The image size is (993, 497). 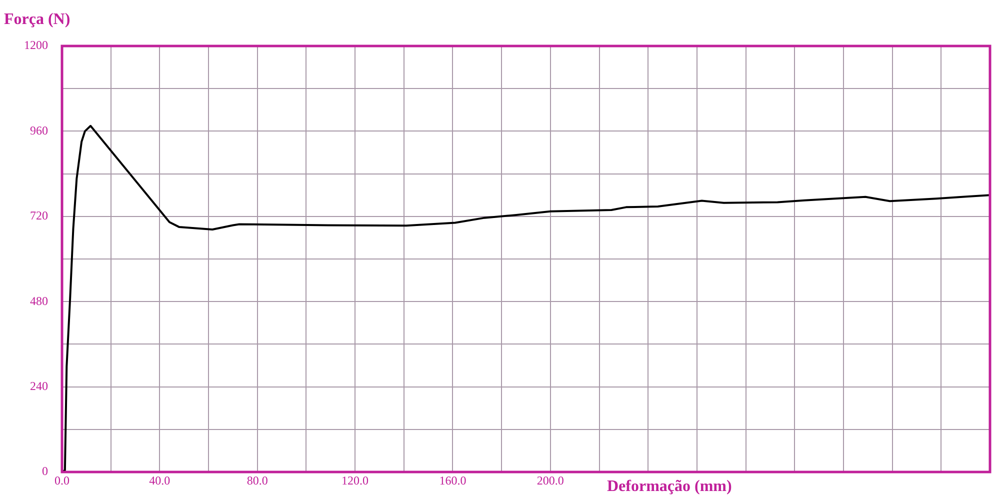 What do you see at coordinates (45, 471) in the screenshot?
I see `y-tick-label: 0` at bounding box center [45, 471].